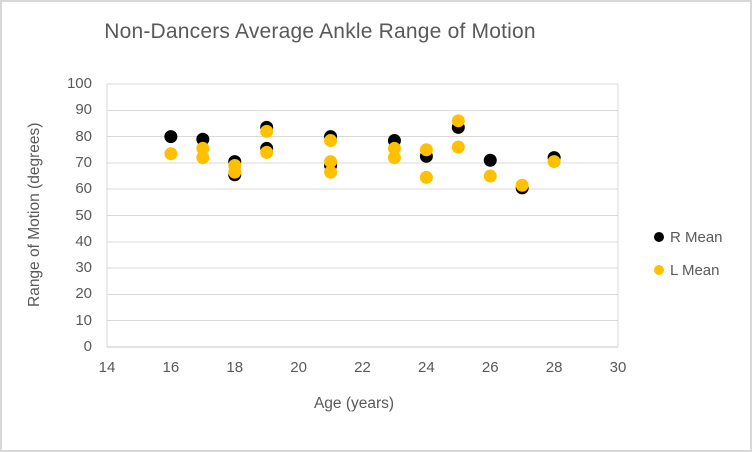 This screenshot has height=452, width=752. I want to click on x-tick-label: 14, so click(107, 367).